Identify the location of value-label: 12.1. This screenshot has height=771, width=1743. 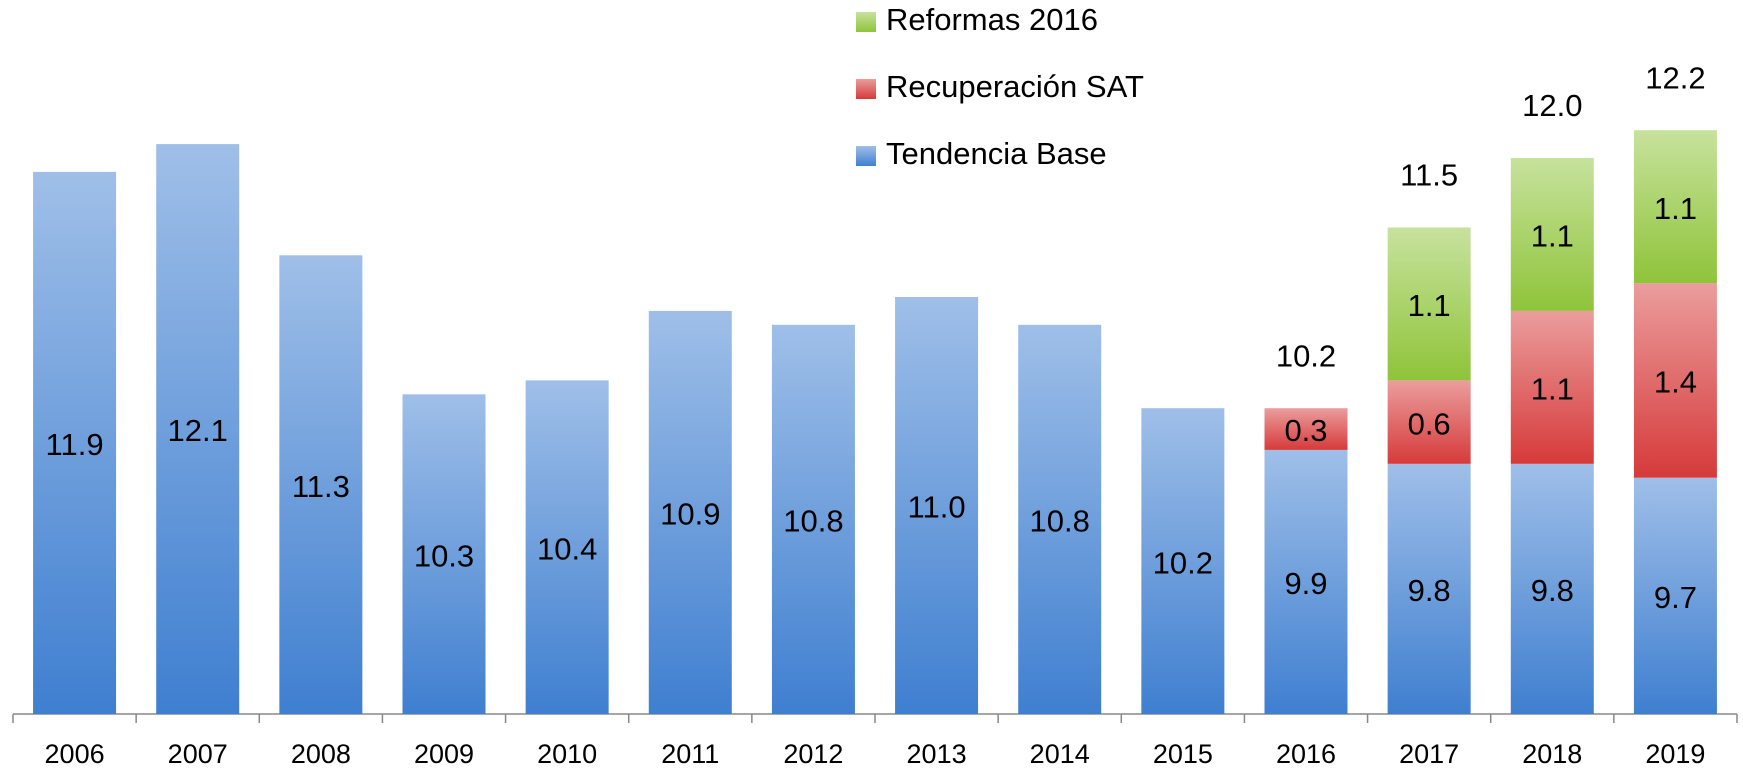
(198, 430).